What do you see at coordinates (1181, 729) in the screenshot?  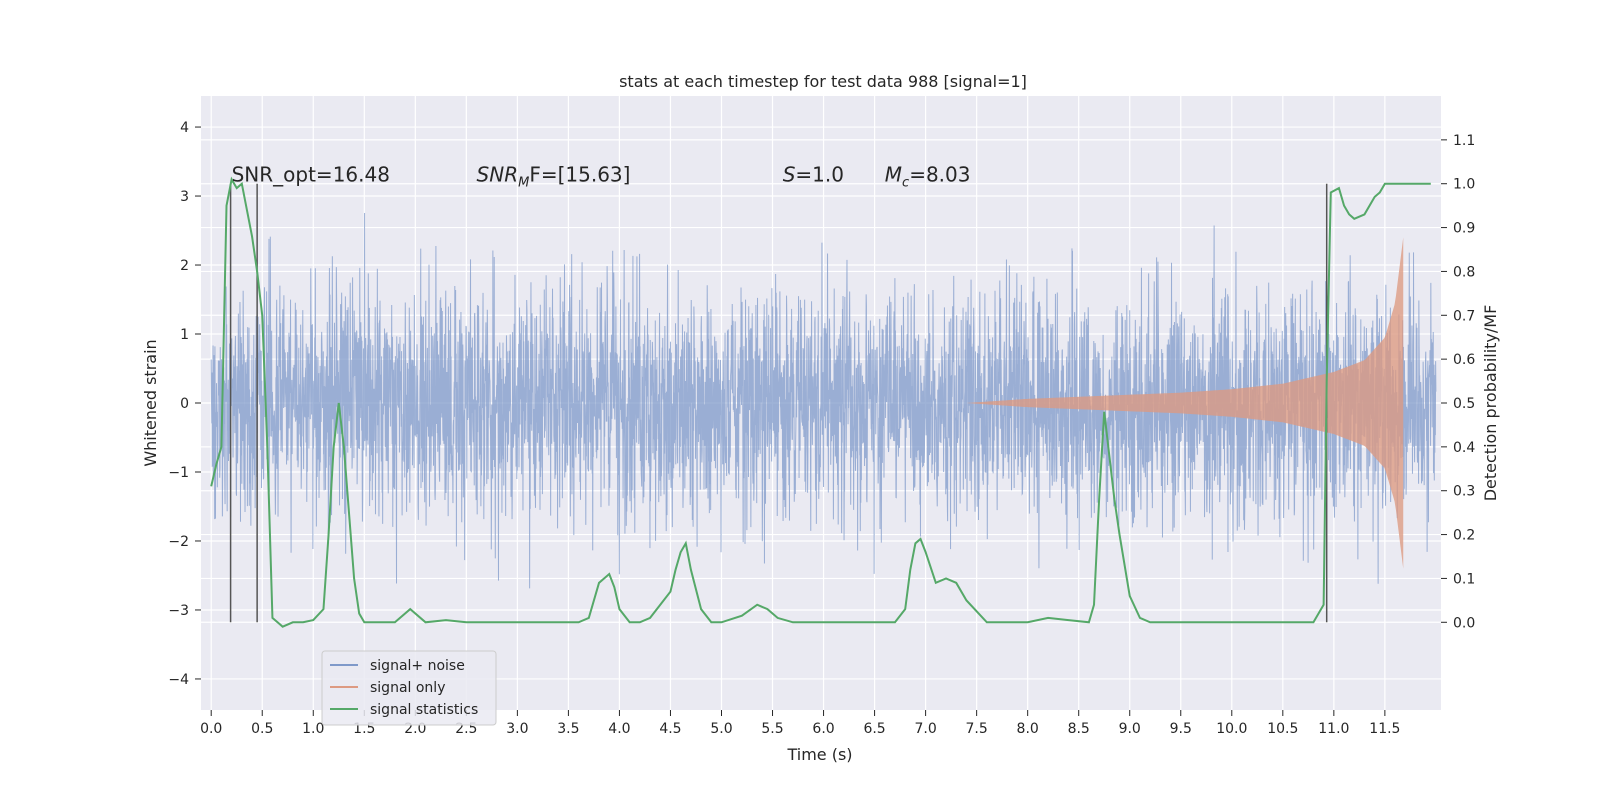 I see `x-tick-label: 9.5` at bounding box center [1181, 729].